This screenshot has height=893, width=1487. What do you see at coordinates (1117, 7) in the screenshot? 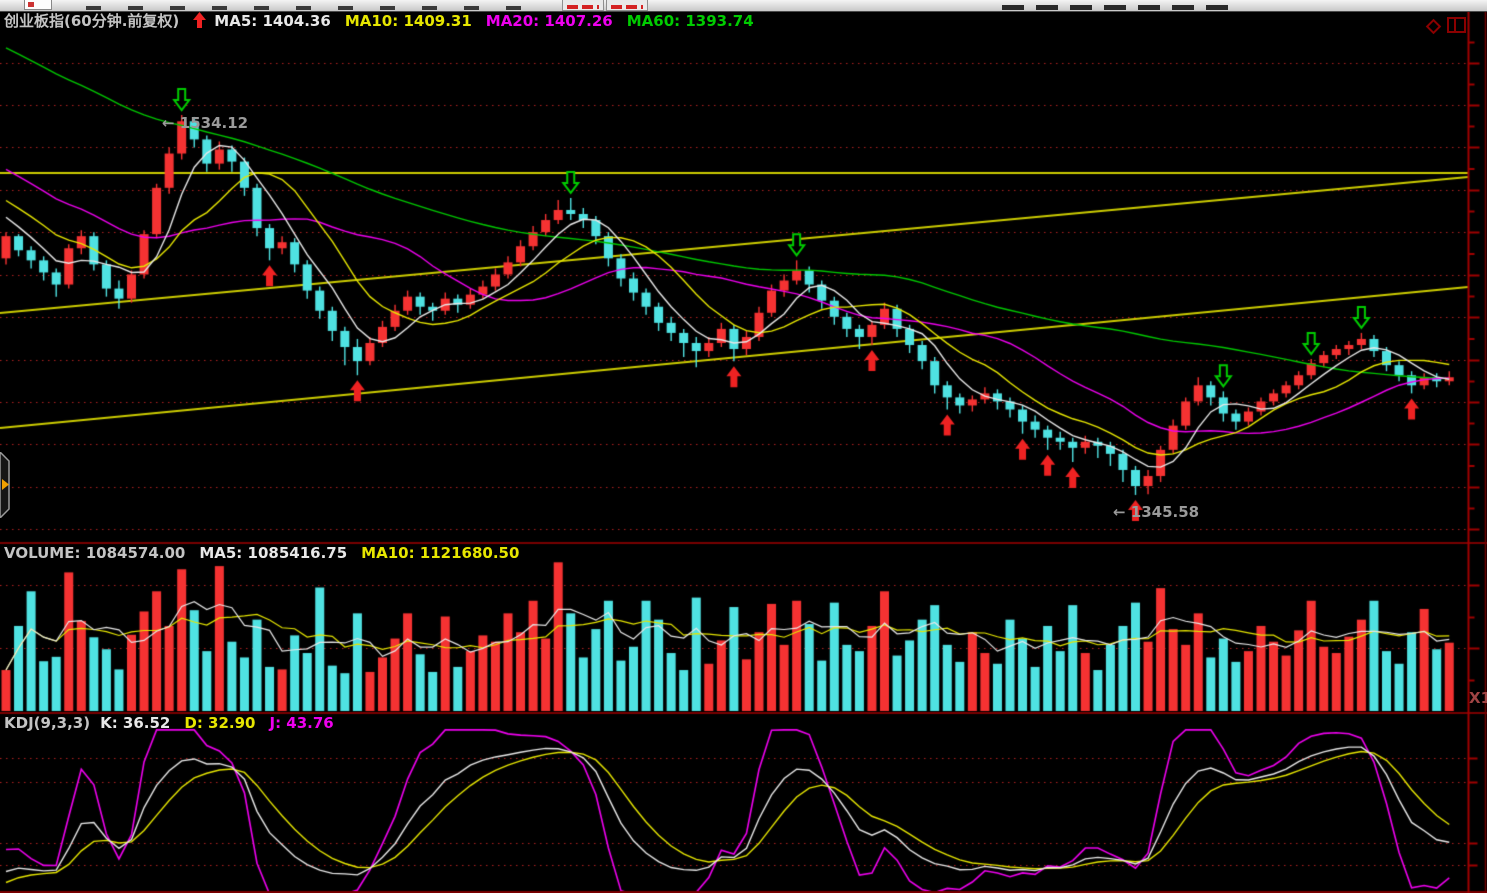
I see `statusbar-text-cropped` at bounding box center [1117, 7].